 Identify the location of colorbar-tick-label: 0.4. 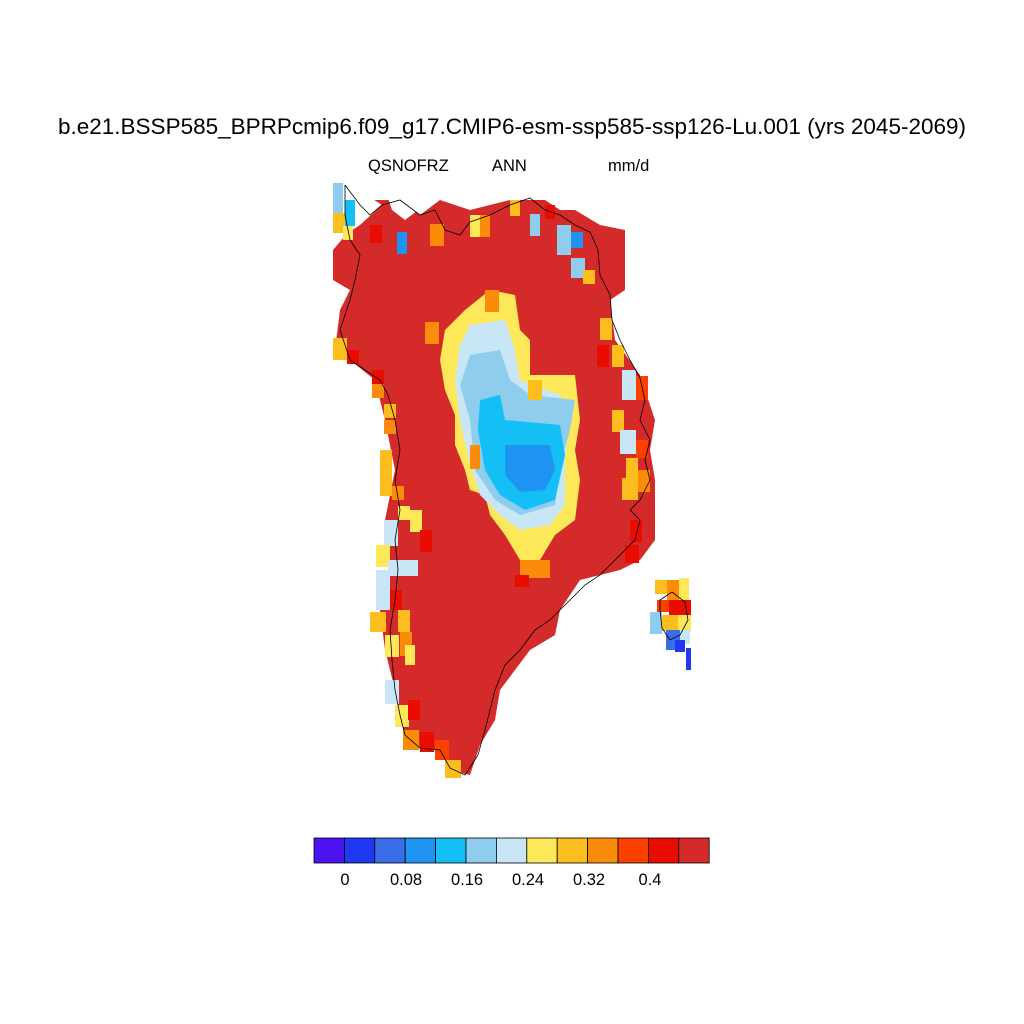
(650, 880).